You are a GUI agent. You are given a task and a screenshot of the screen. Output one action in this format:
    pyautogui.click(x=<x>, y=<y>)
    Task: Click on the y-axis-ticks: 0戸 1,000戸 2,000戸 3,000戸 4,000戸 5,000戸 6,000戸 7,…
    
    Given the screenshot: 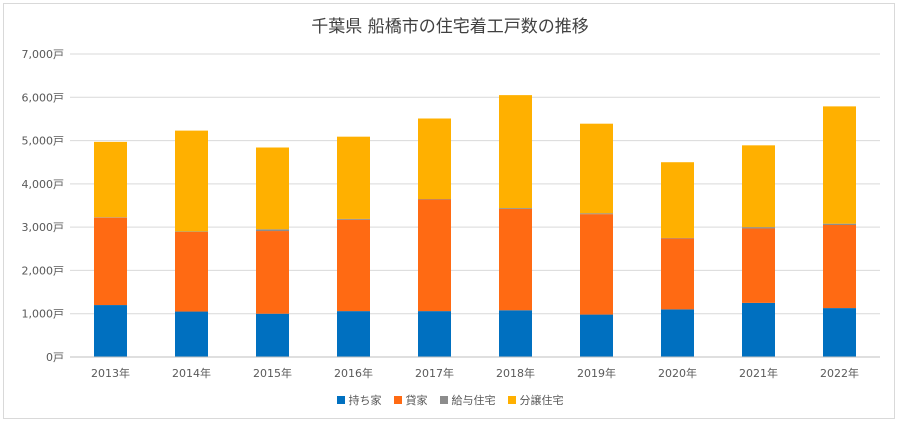 What is the action you would take?
    pyautogui.click(x=43, y=206)
    